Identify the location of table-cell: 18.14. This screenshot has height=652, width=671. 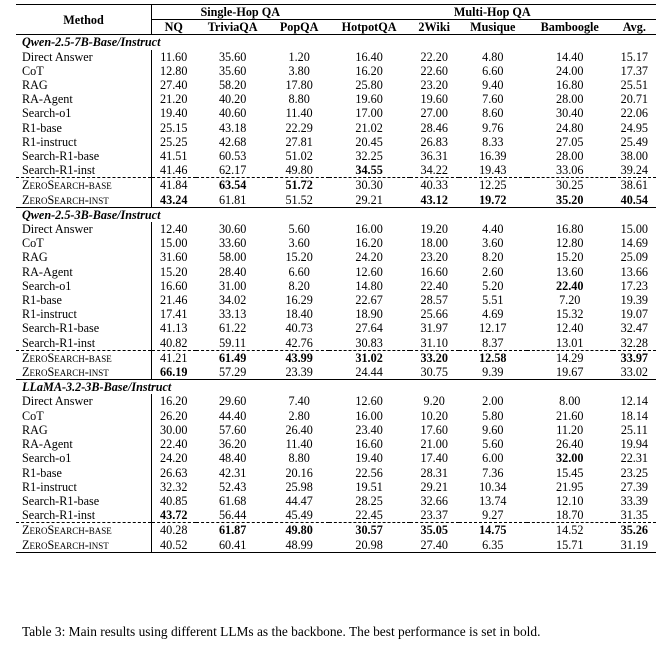
(634, 415).